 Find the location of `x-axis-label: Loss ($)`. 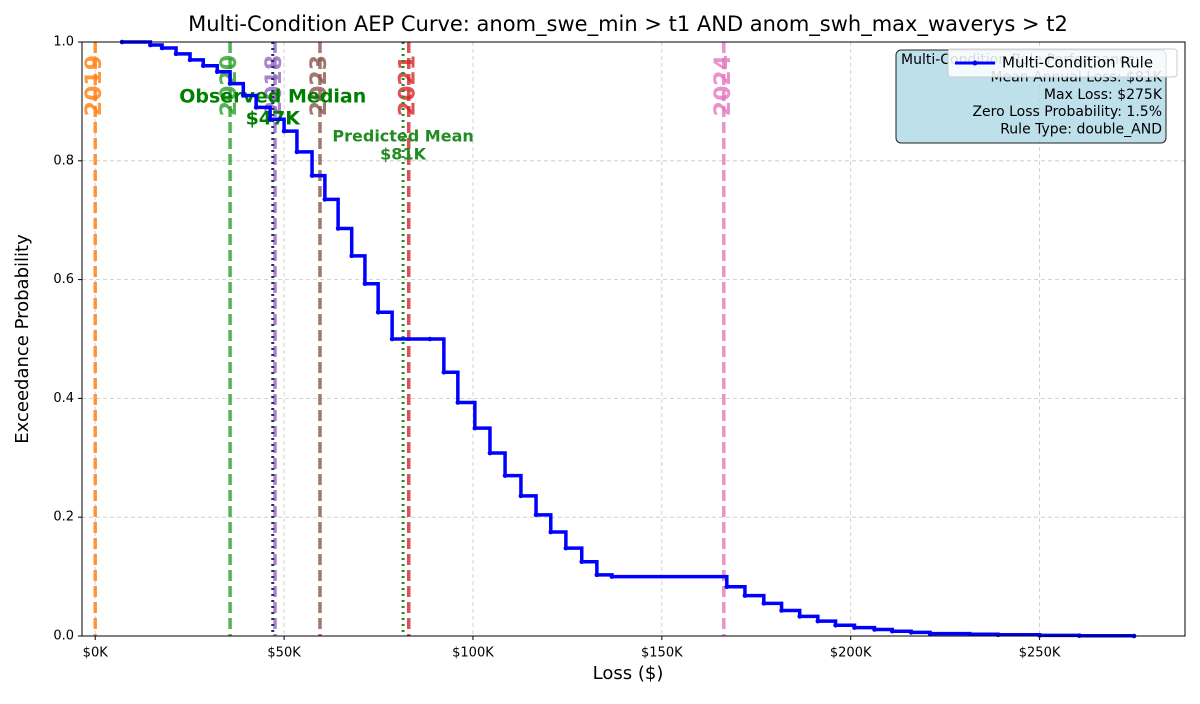

x-axis-label: Loss ($) is located at coordinates (628, 673).